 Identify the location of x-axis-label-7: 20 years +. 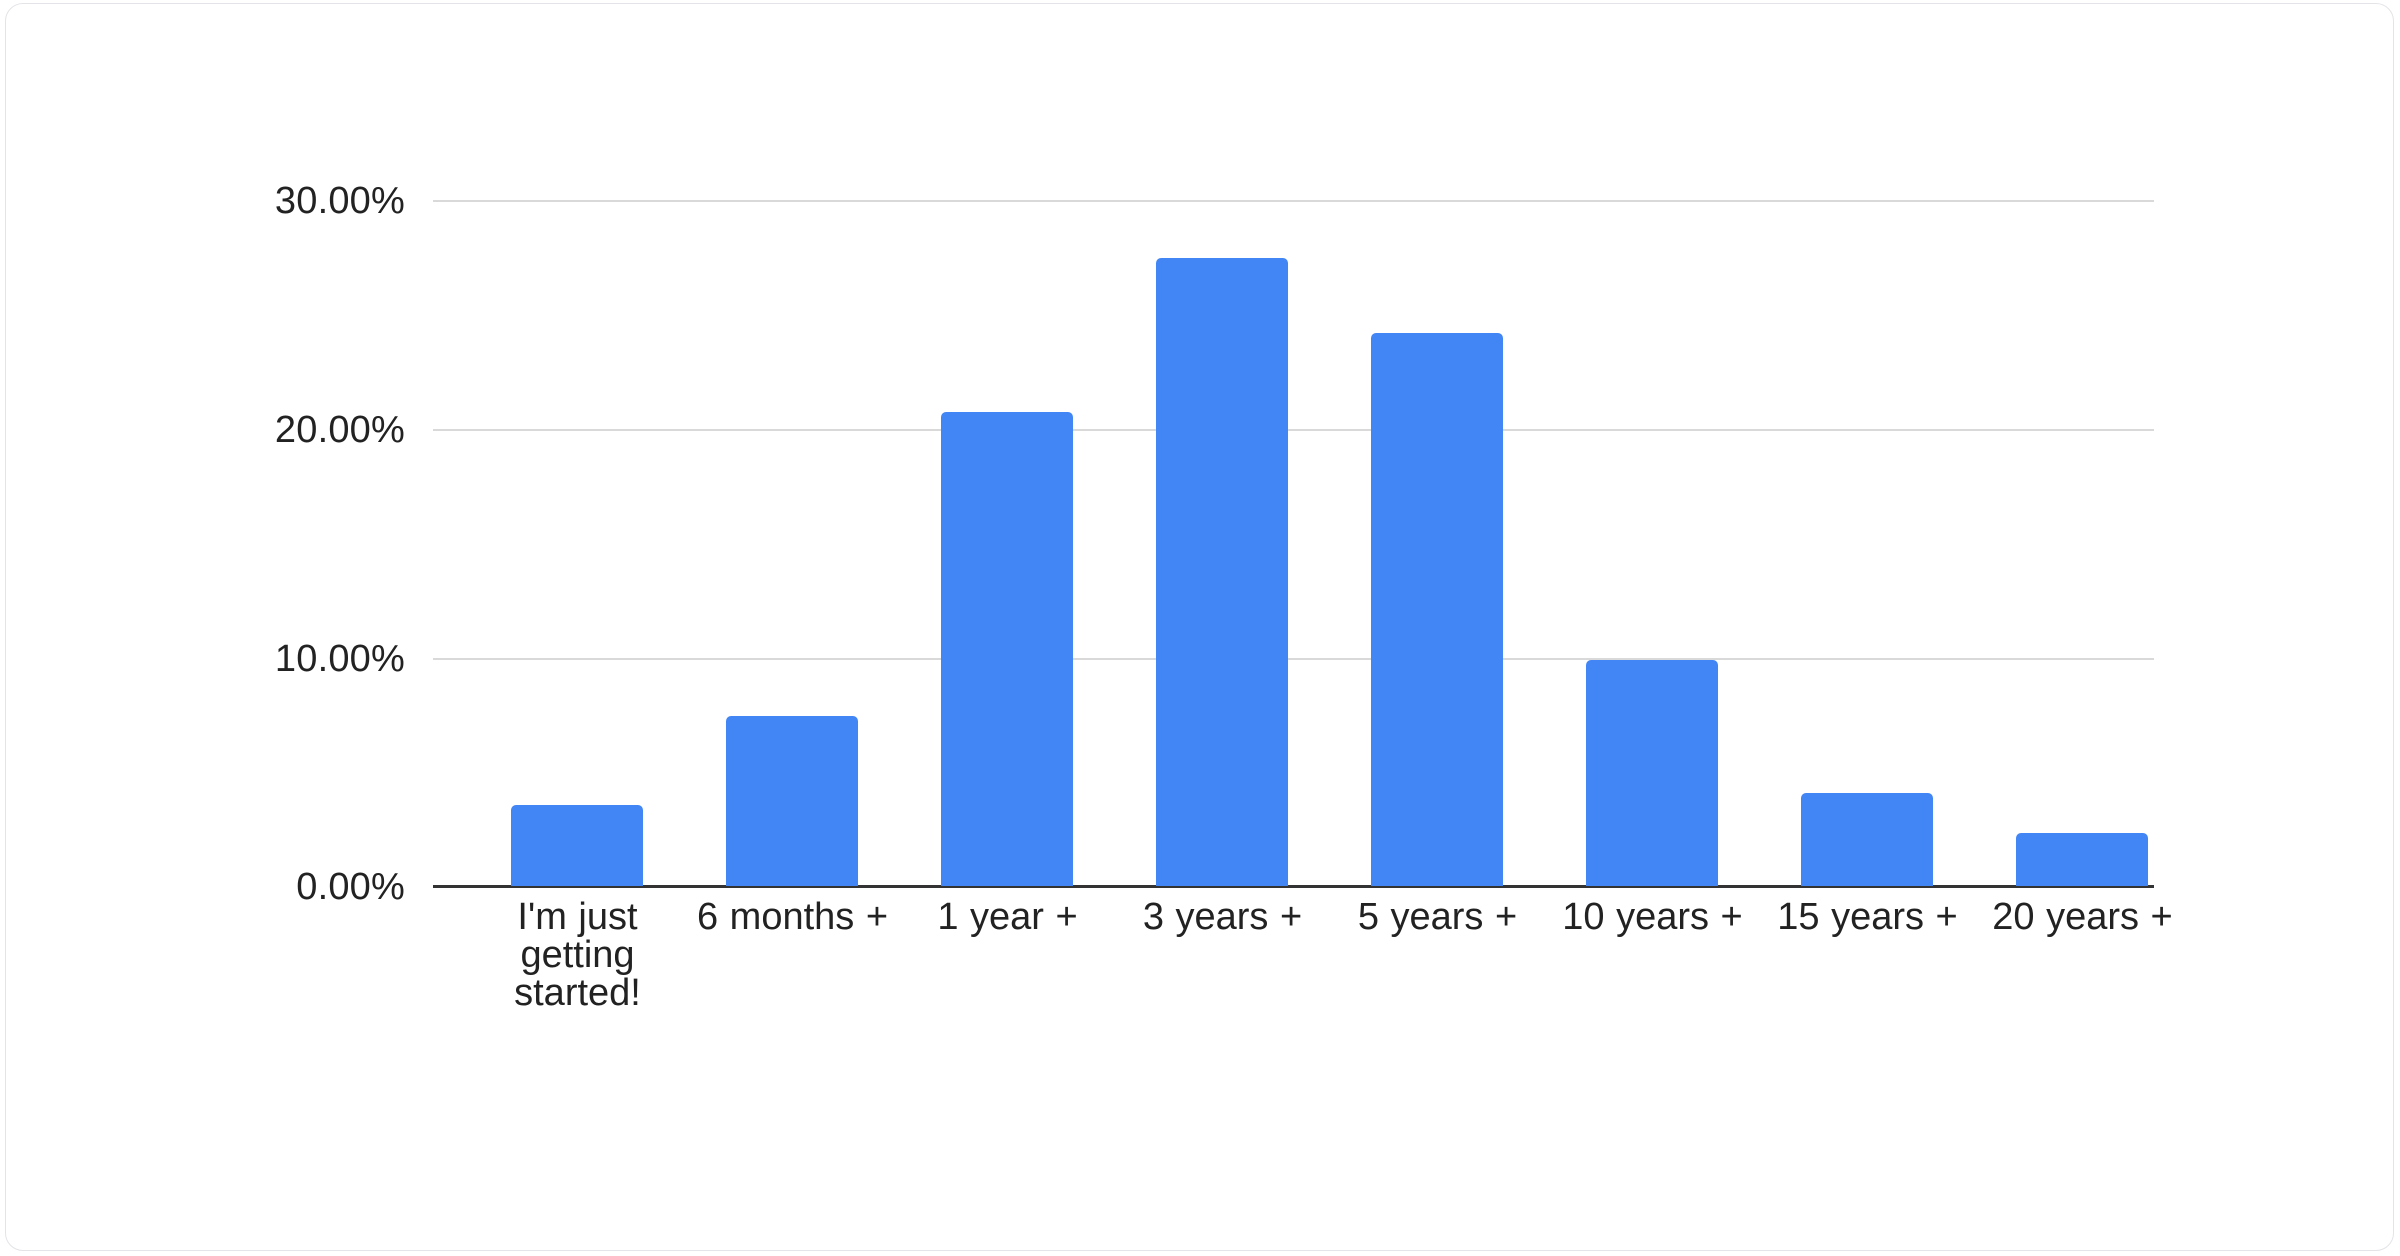
(2082, 917).